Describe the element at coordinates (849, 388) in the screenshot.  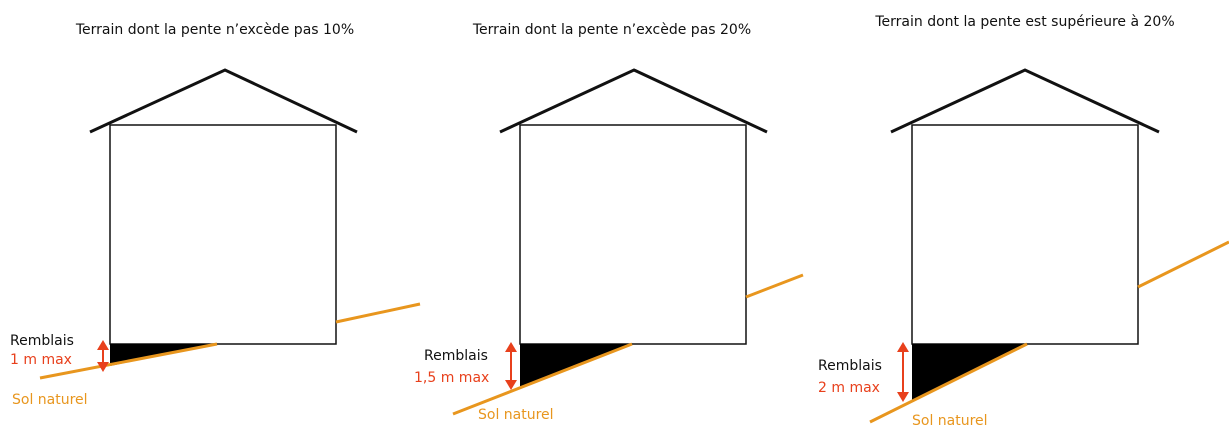
I see `max-label: 2 m max` at that location.